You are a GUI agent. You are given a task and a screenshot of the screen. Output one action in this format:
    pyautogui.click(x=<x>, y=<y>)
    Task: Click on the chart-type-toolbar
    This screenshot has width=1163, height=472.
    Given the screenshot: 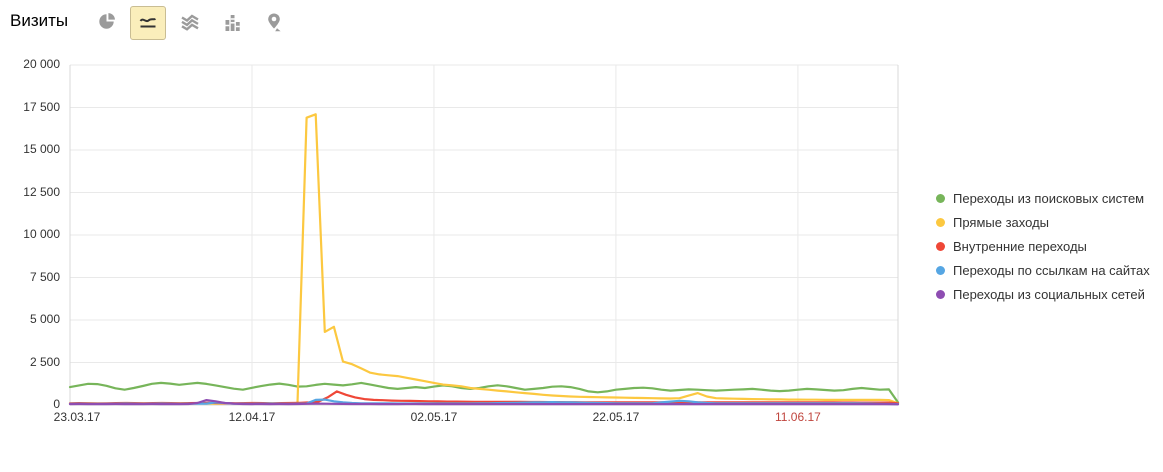 What is the action you would take?
    pyautogui.click(x=190, y=23)
    